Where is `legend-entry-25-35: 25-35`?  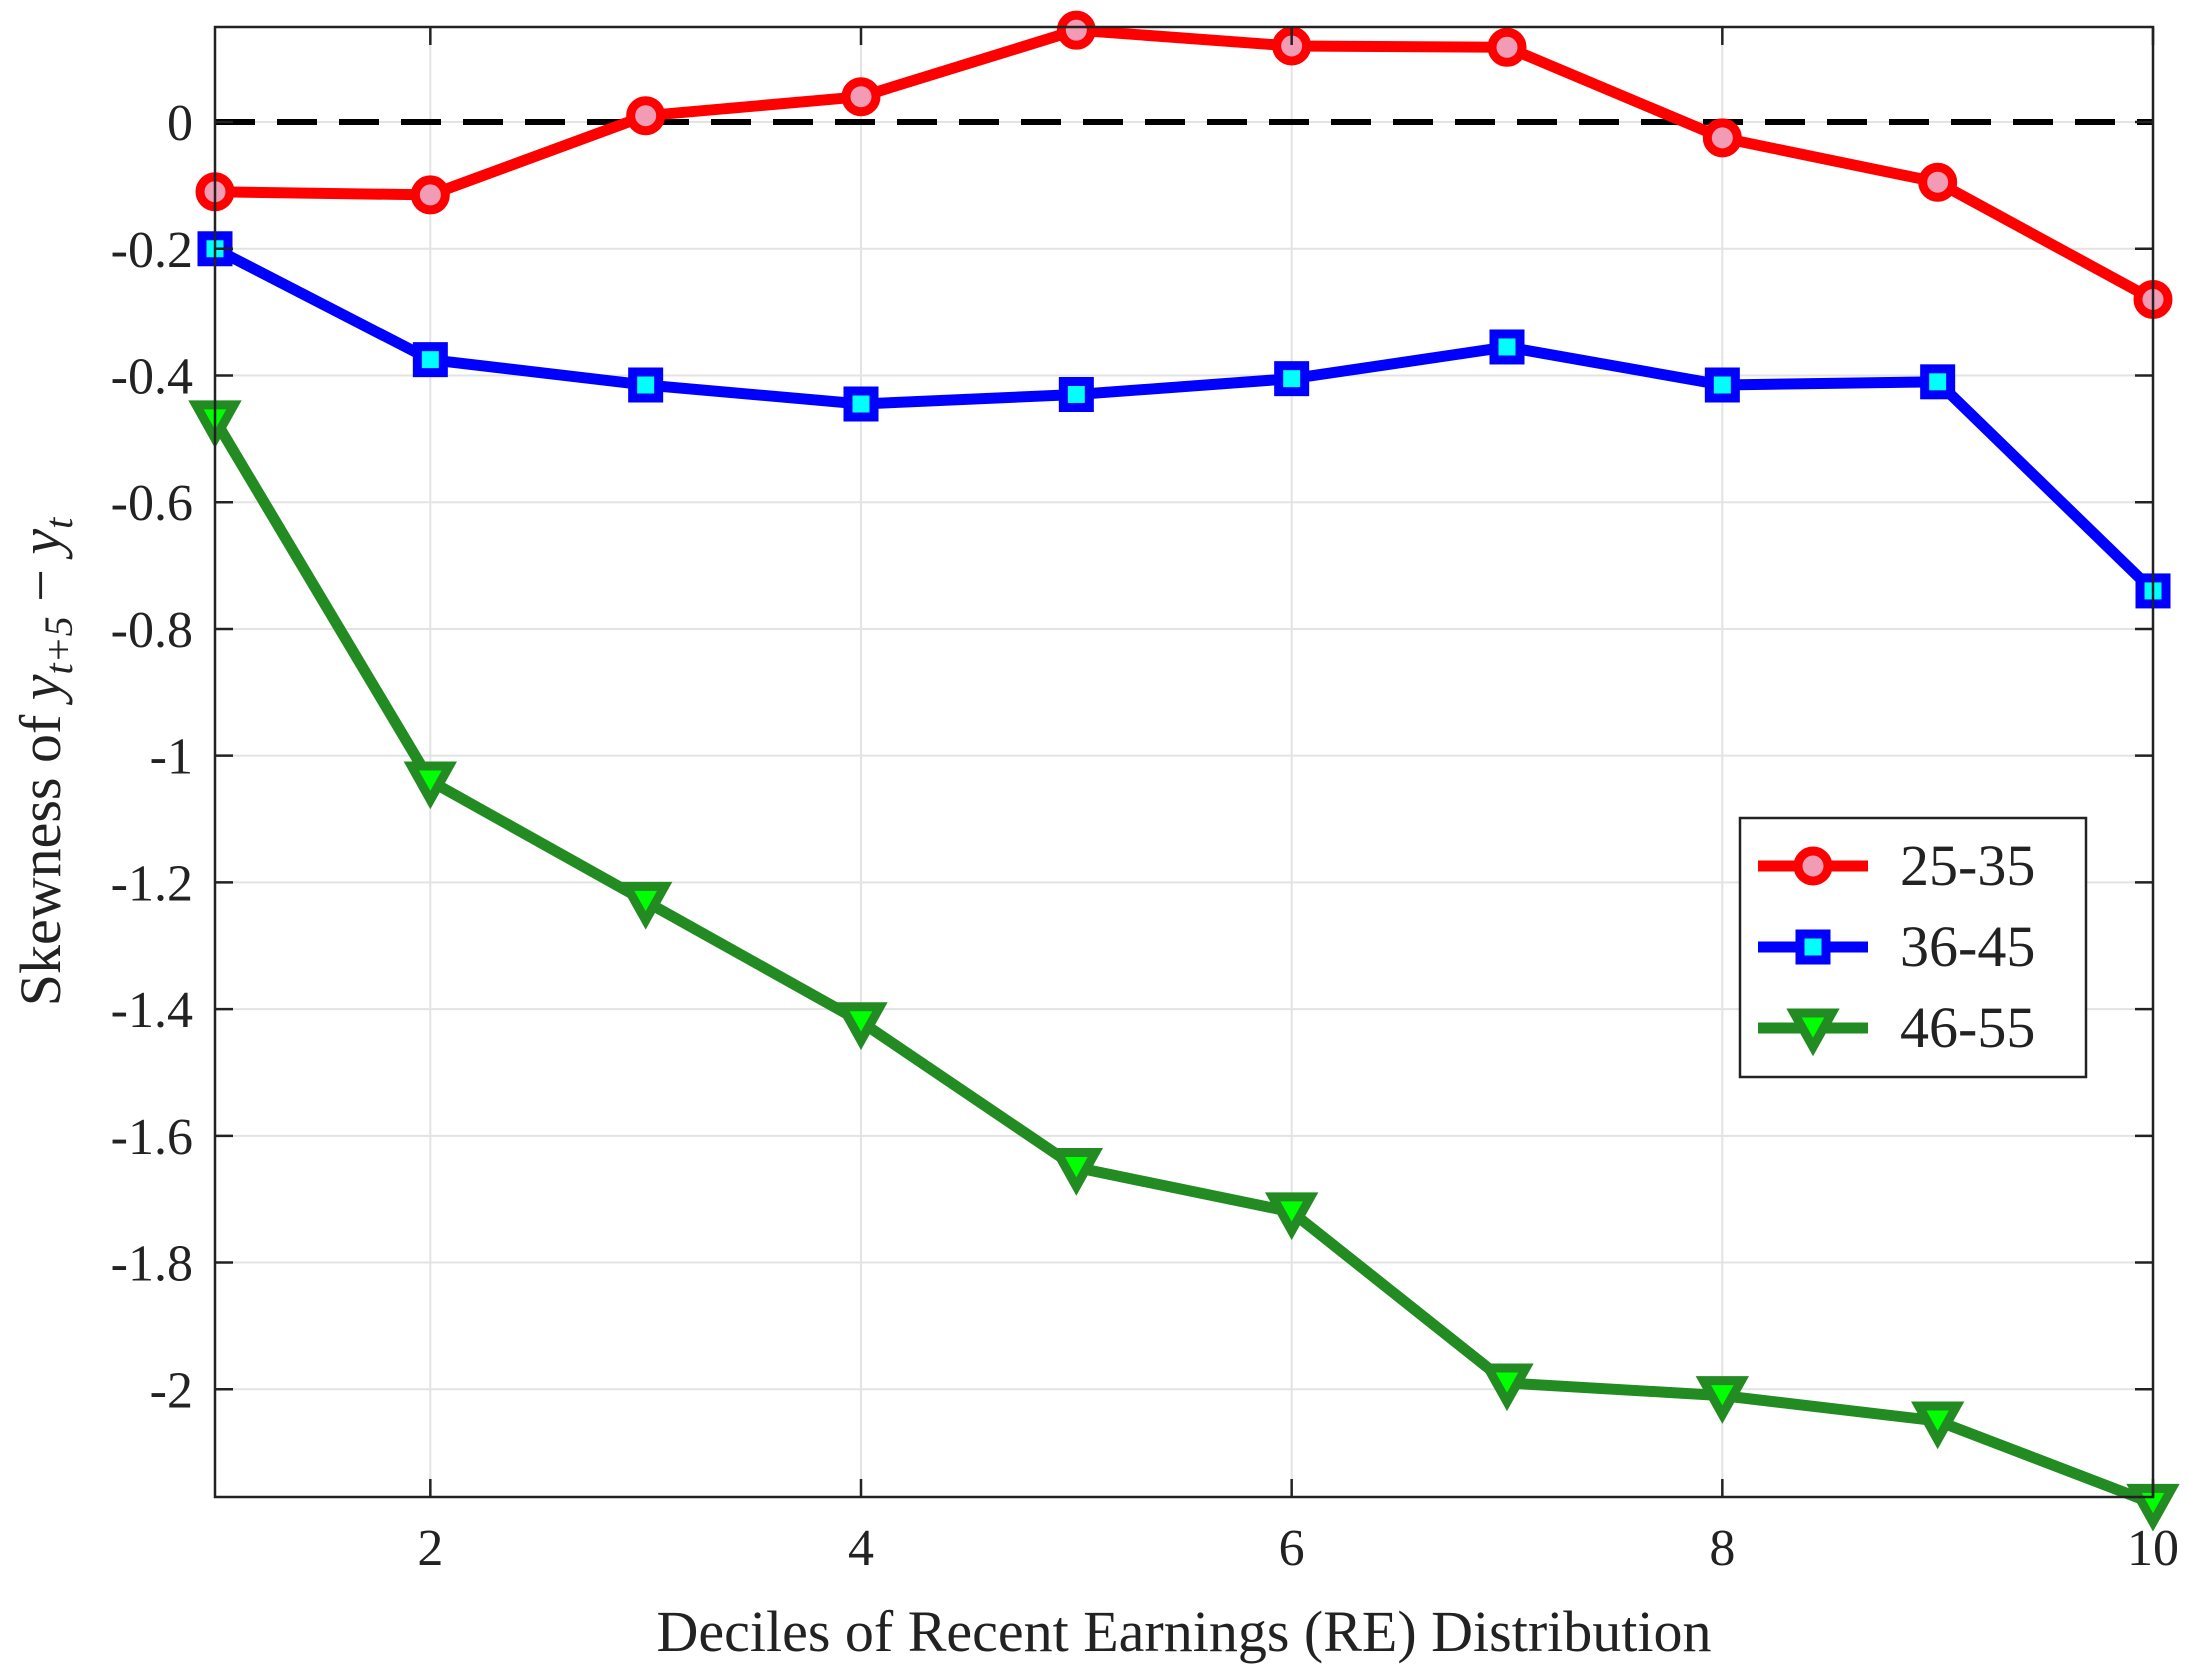 legend-entry-25-35: 25-35 is located at coordinates (1896, 865).